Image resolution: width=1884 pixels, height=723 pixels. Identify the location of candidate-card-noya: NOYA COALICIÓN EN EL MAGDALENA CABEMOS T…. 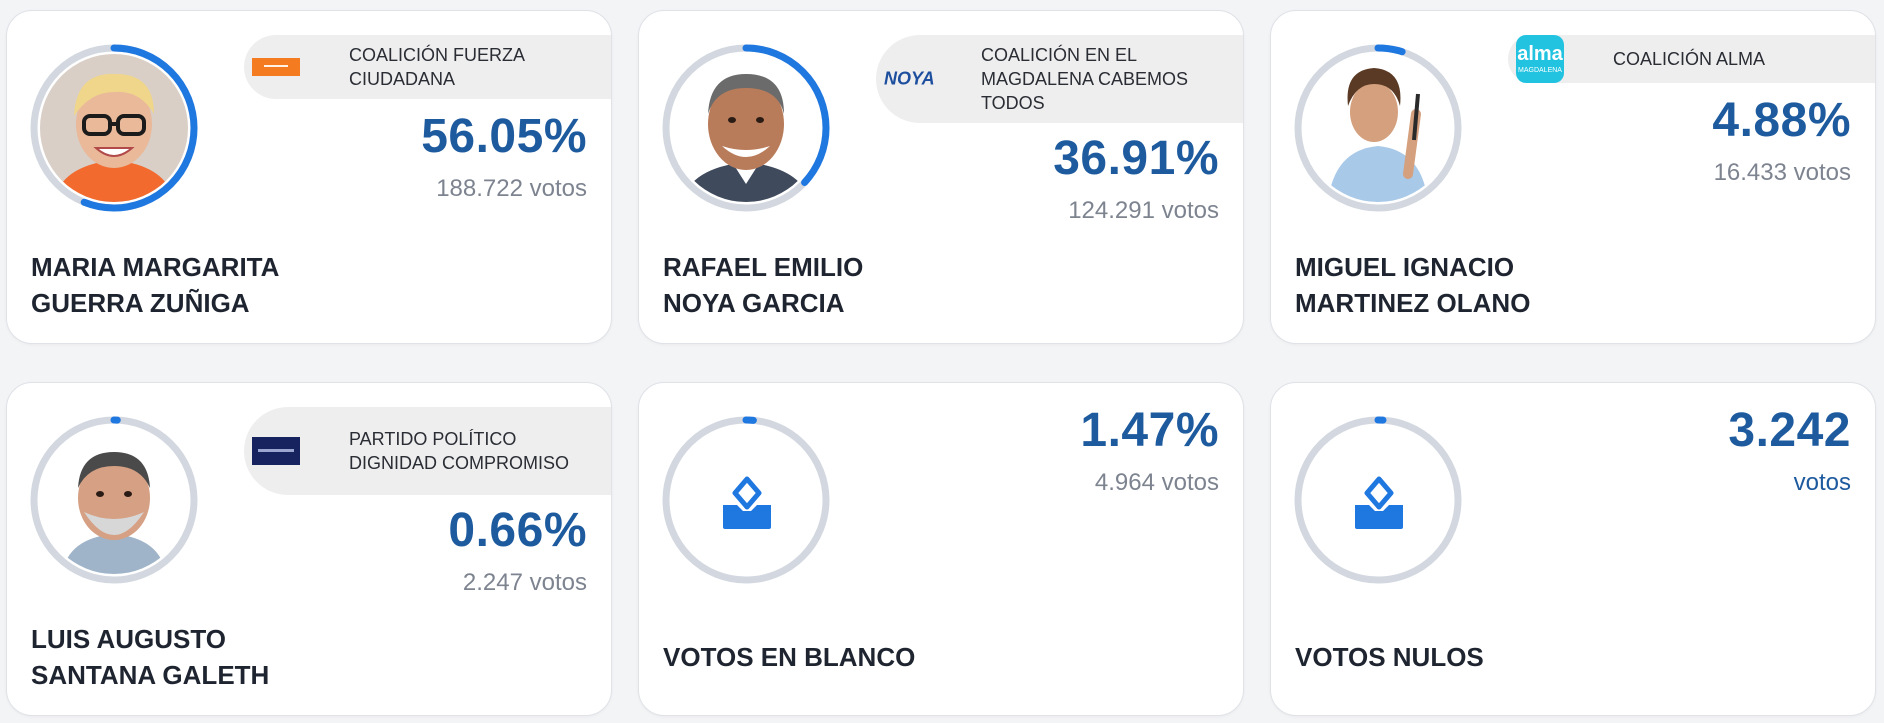
(941, 177).